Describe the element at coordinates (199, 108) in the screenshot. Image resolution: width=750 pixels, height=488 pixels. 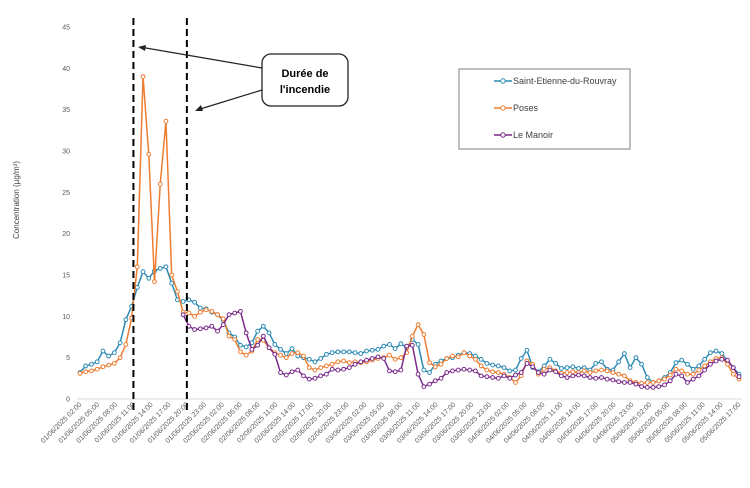
I see `callout-arrowhead-end` at that location.